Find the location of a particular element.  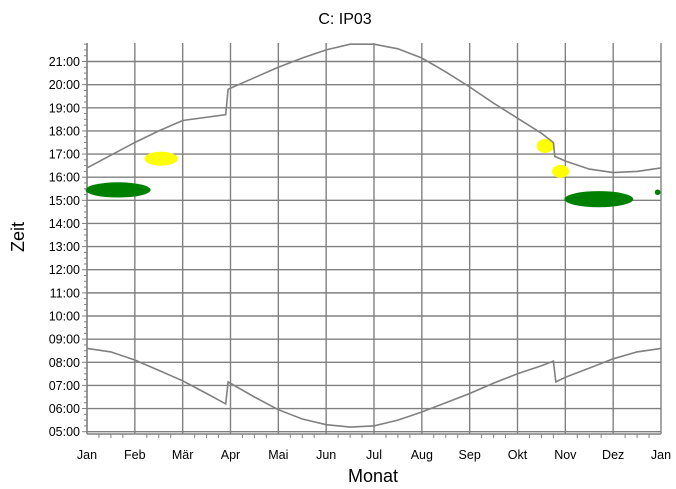

y-tick-label: 14:00 is located at coordinates (64, 224).